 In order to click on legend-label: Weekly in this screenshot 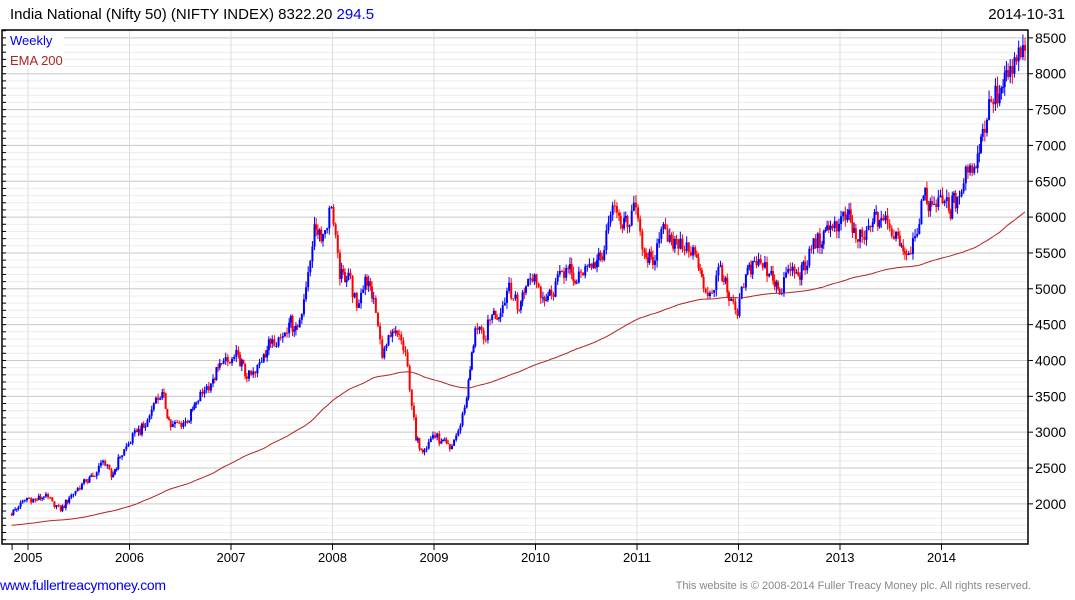, I will do `click(31, 40)`.